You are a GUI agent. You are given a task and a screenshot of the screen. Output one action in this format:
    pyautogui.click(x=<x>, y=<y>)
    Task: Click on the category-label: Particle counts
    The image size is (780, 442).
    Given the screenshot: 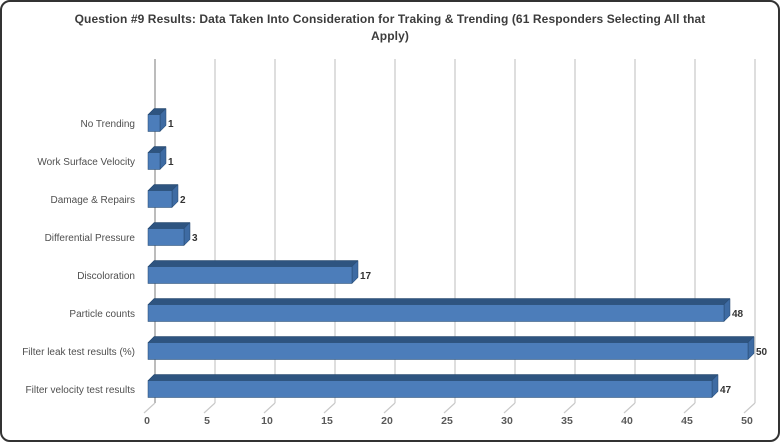 What is the action you would take?
    pyautogui.click(x=102, y=314)
    